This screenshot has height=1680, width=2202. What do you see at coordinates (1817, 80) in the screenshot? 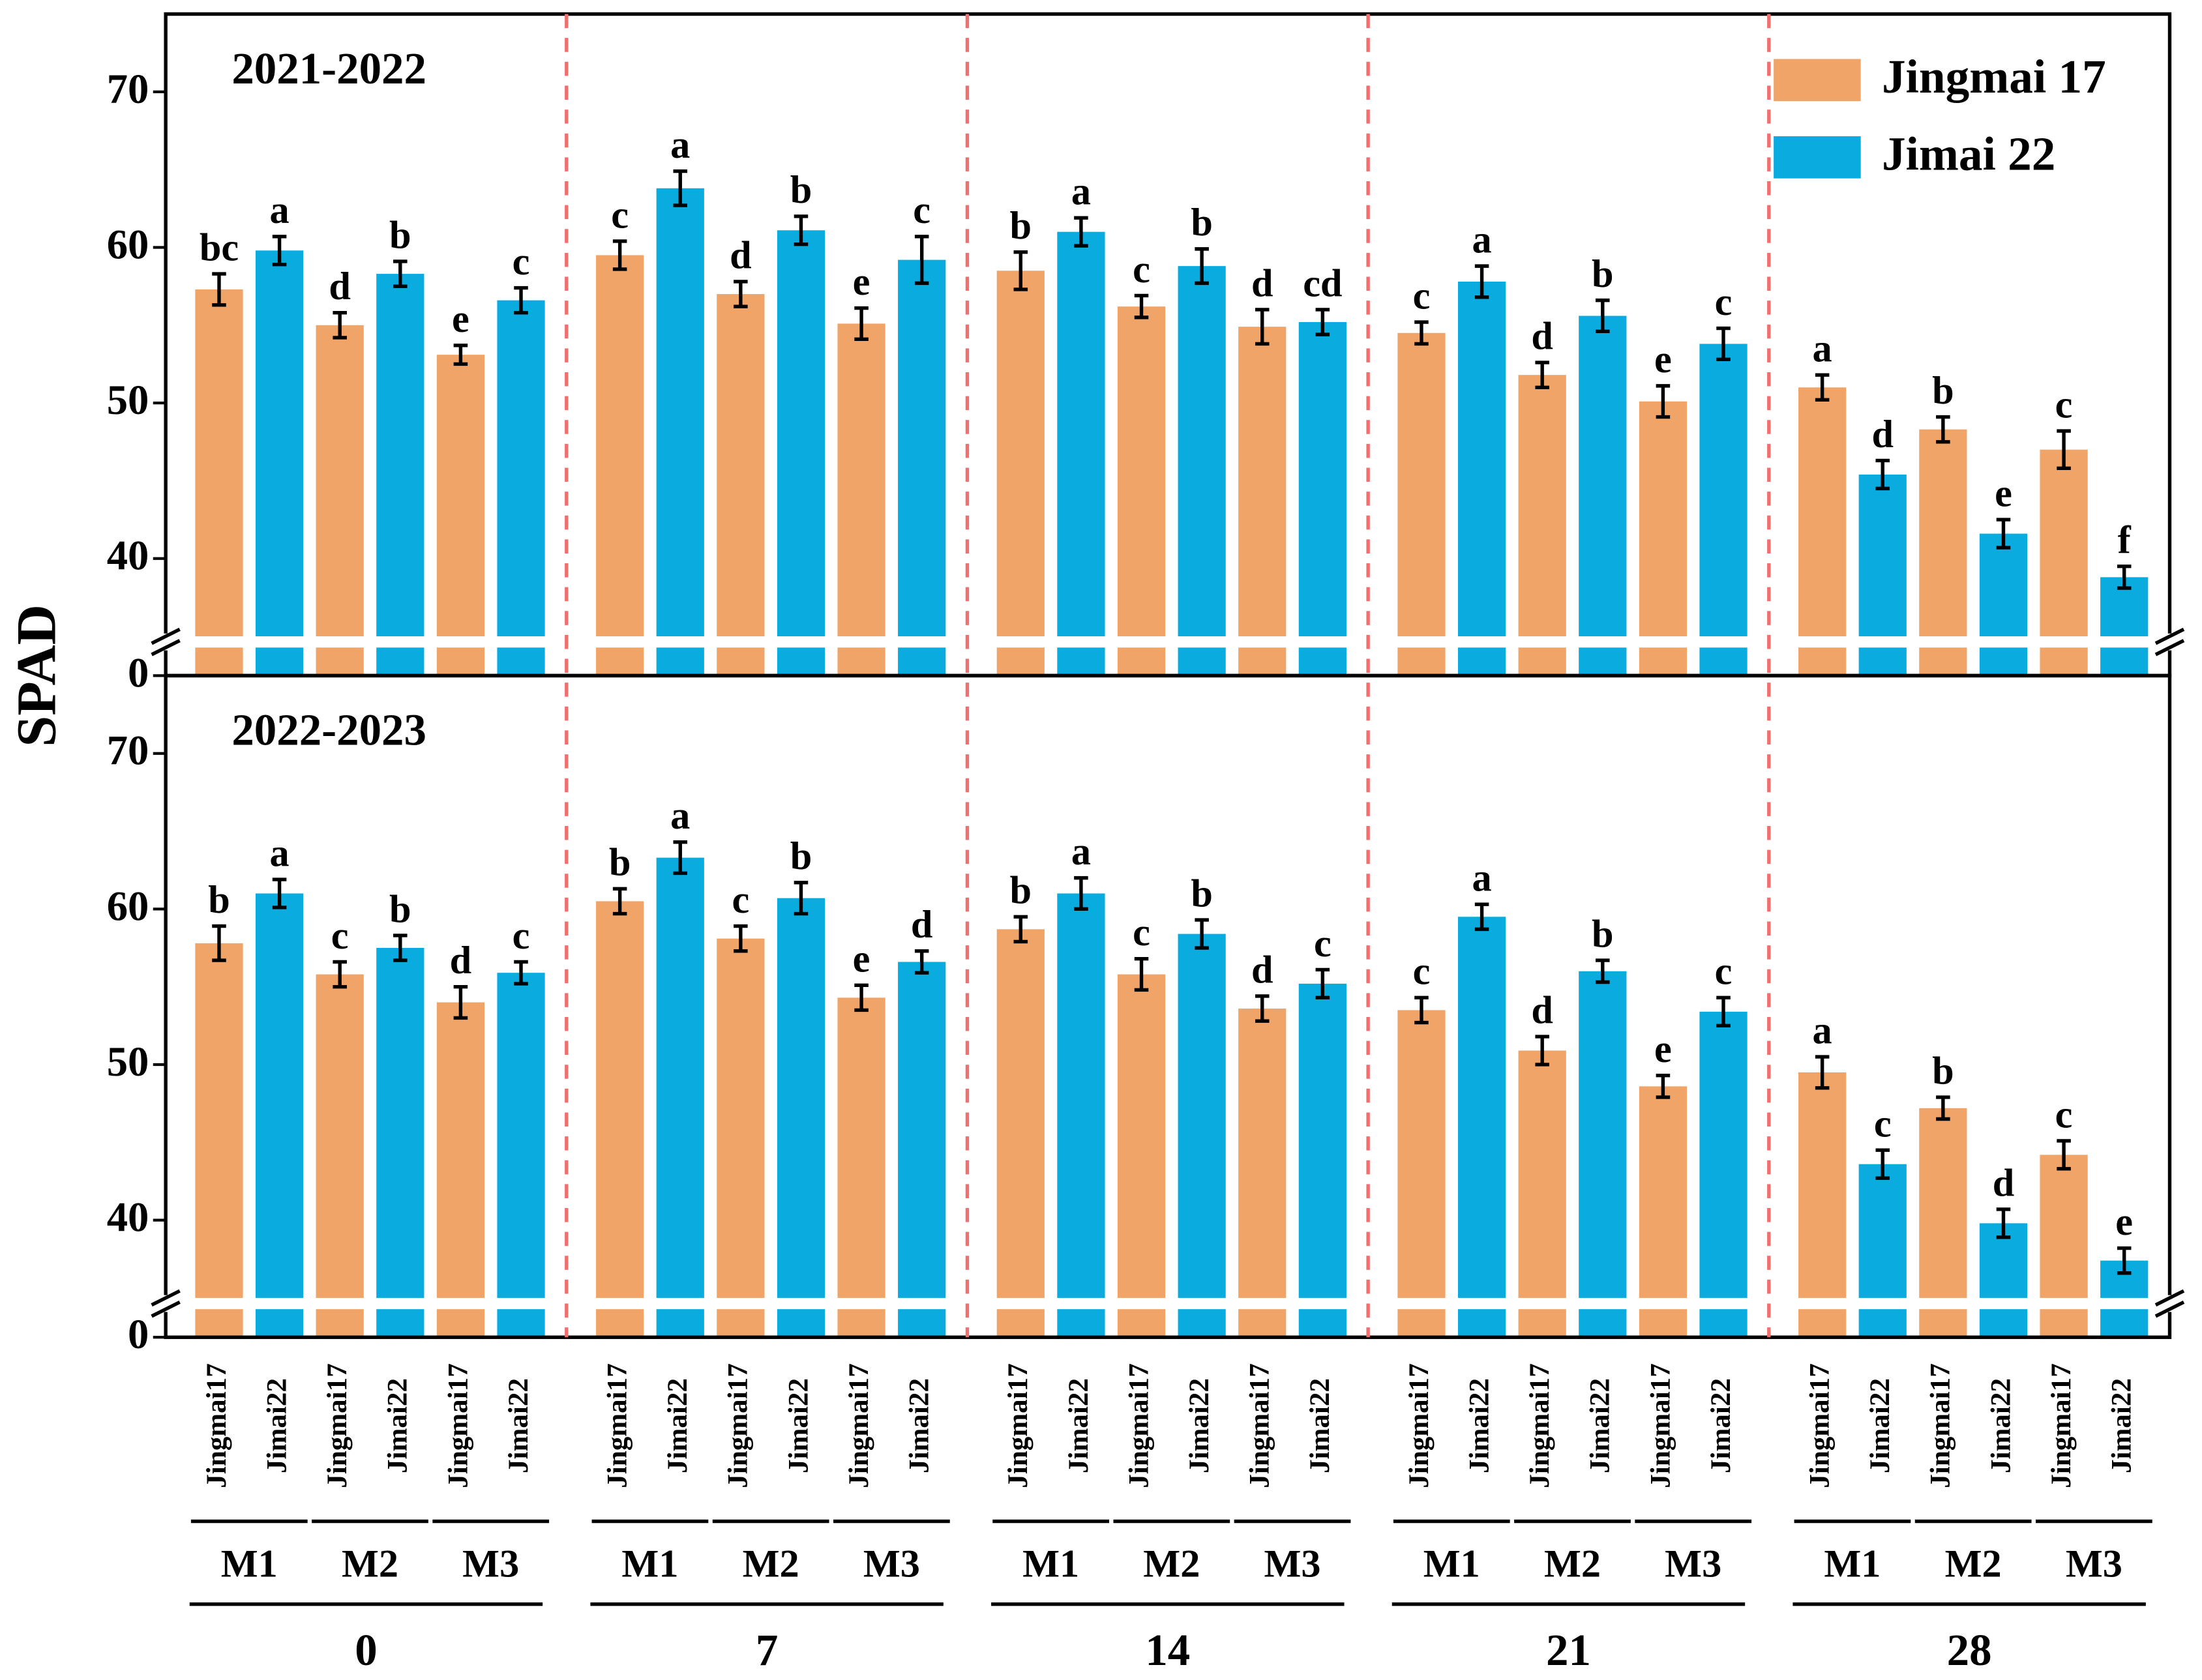
I see `legend-swatch` at bounding box center [1817, 80].